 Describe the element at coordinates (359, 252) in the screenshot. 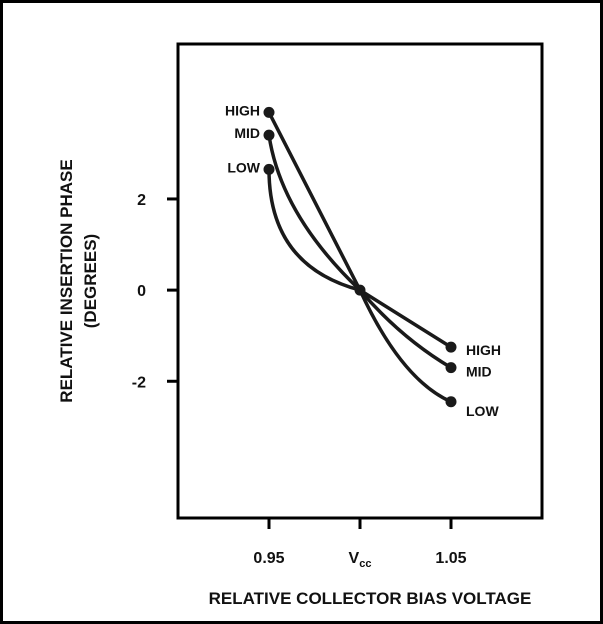

I see `series-line-mid` at that location.